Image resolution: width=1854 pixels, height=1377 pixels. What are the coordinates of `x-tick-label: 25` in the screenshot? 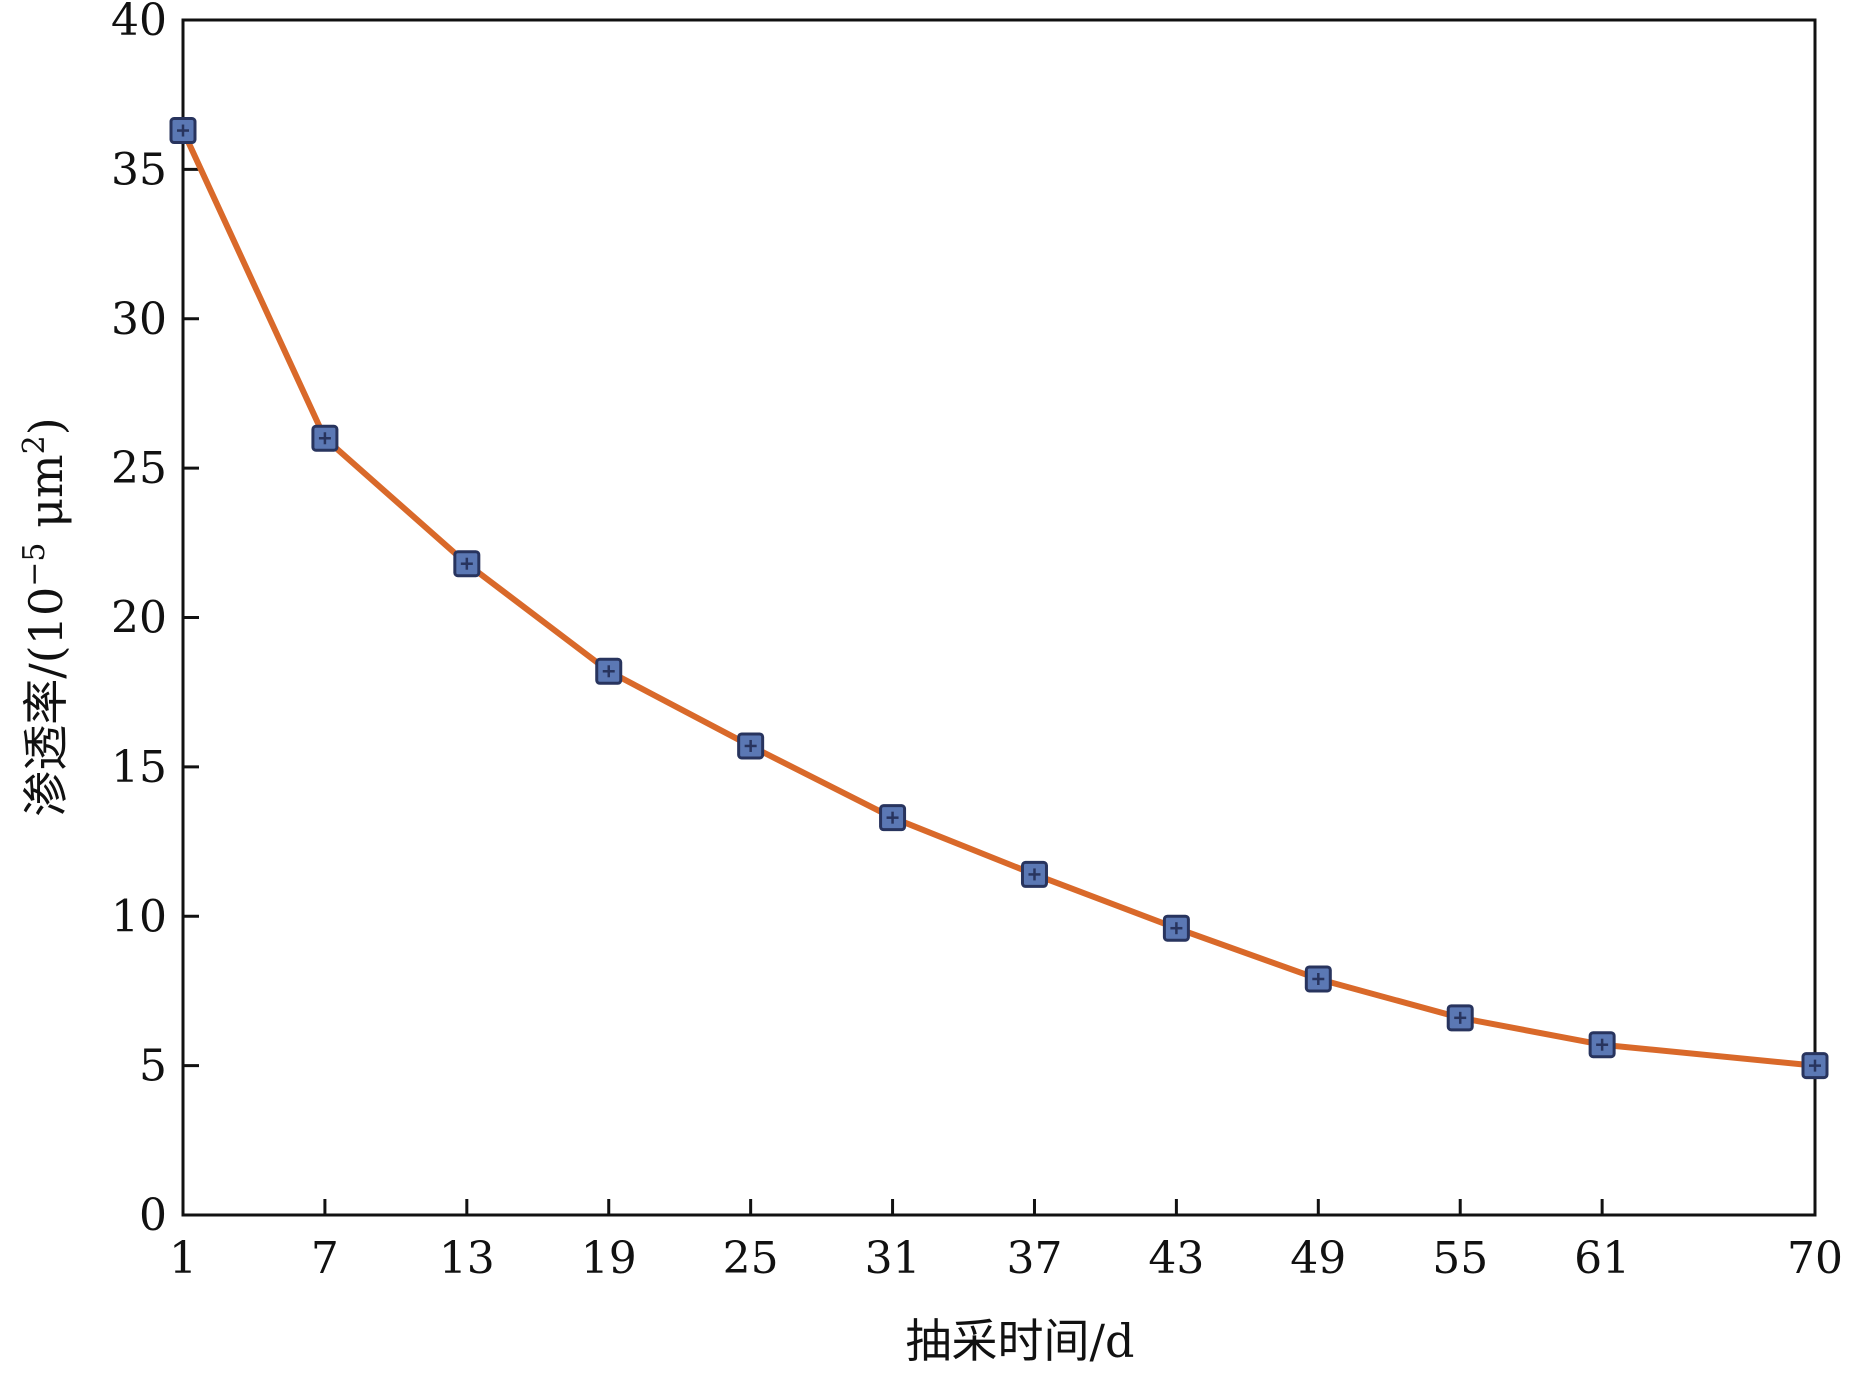 It's located at (751, 1258).